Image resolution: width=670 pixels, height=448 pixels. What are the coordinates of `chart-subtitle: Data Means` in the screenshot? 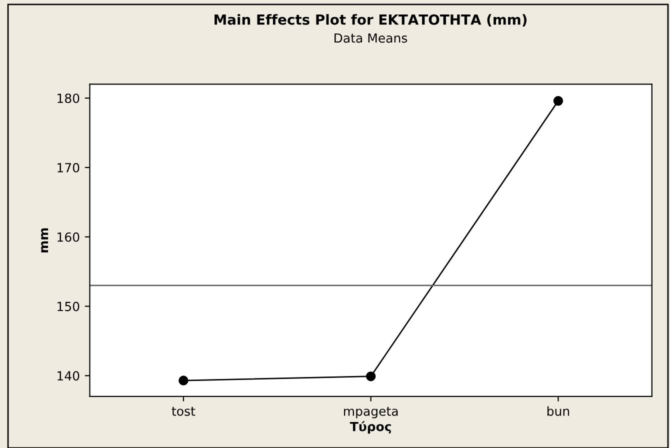 It's located at (371, 38).